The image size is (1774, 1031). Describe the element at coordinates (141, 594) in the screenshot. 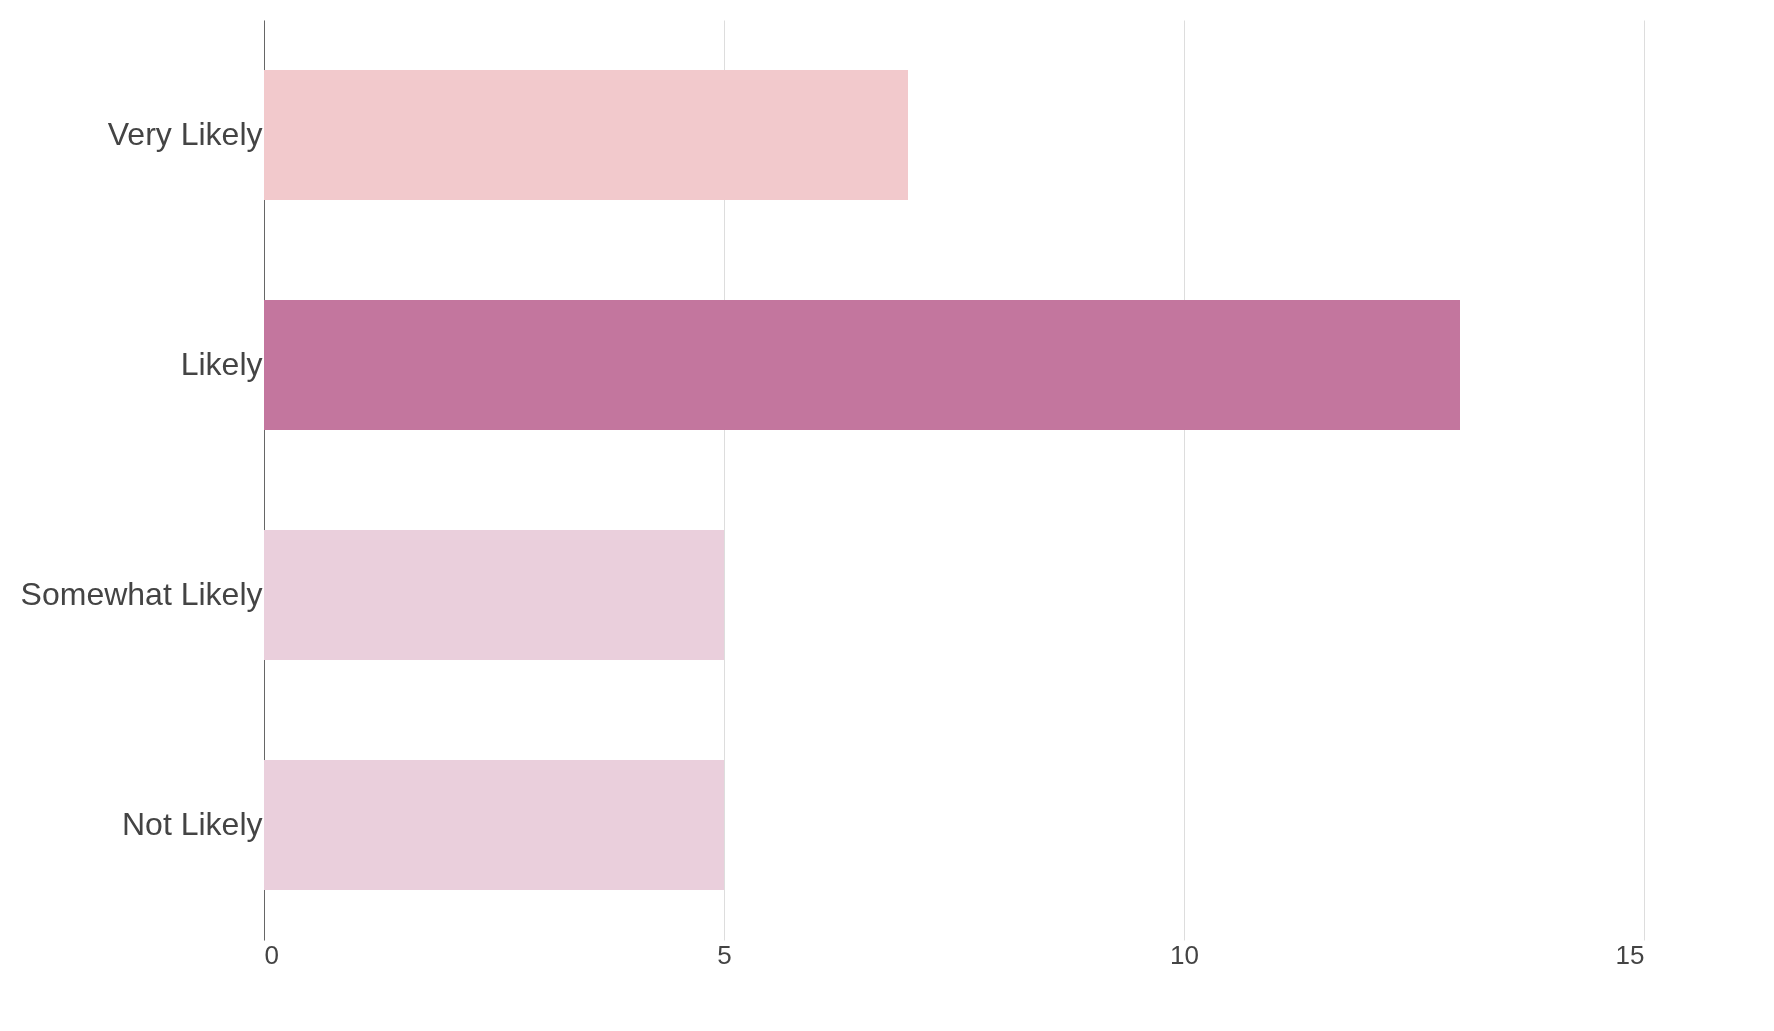

I see `y-tick-label: Somewhat Likely` at that location.